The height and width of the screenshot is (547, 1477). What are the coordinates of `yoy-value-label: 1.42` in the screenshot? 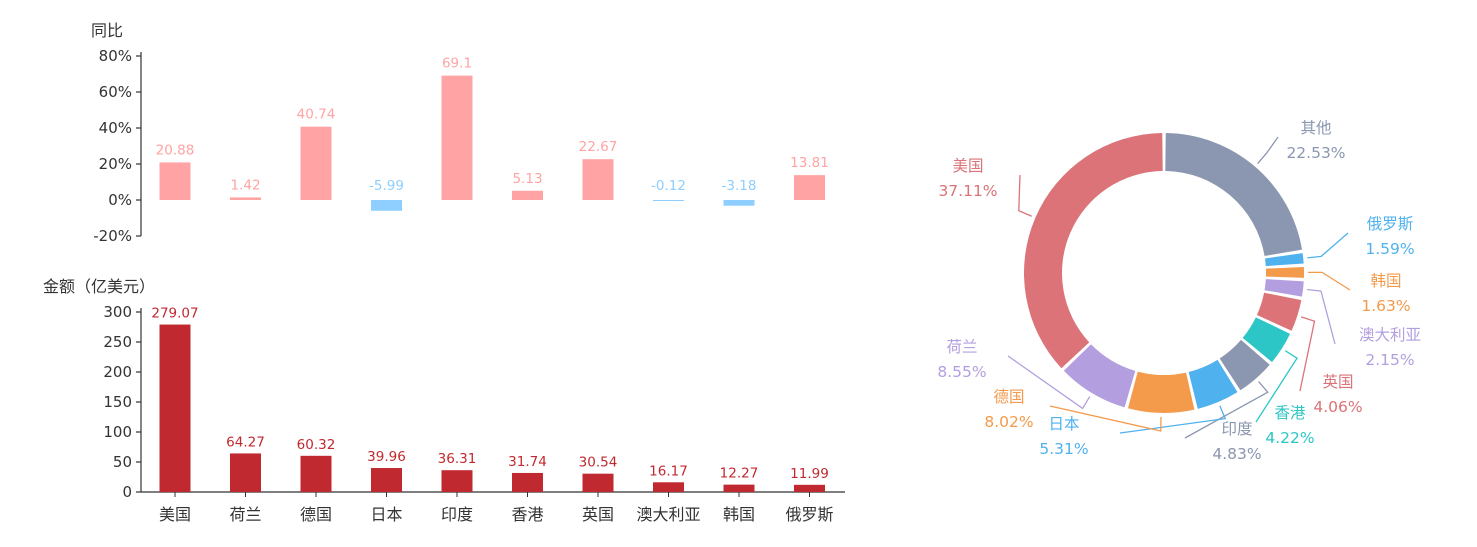 It's located at (245, 185).